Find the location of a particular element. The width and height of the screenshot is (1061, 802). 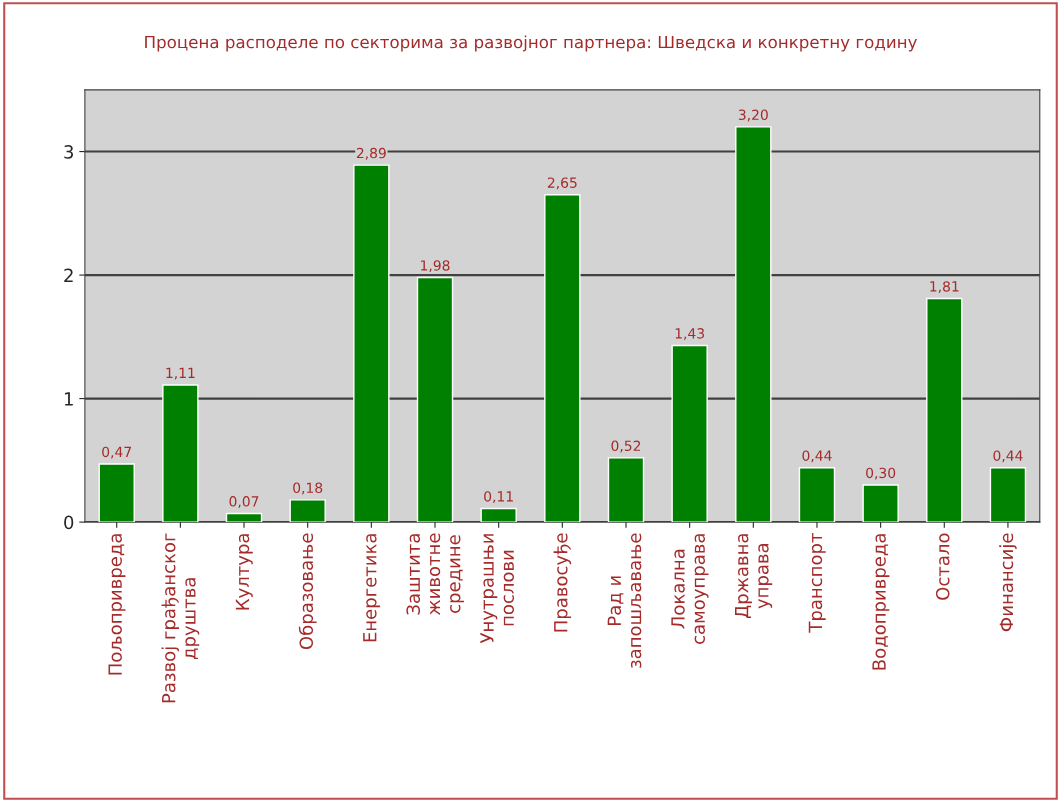

x-tick-label: Транспорт is located at coordinates (817, 583).